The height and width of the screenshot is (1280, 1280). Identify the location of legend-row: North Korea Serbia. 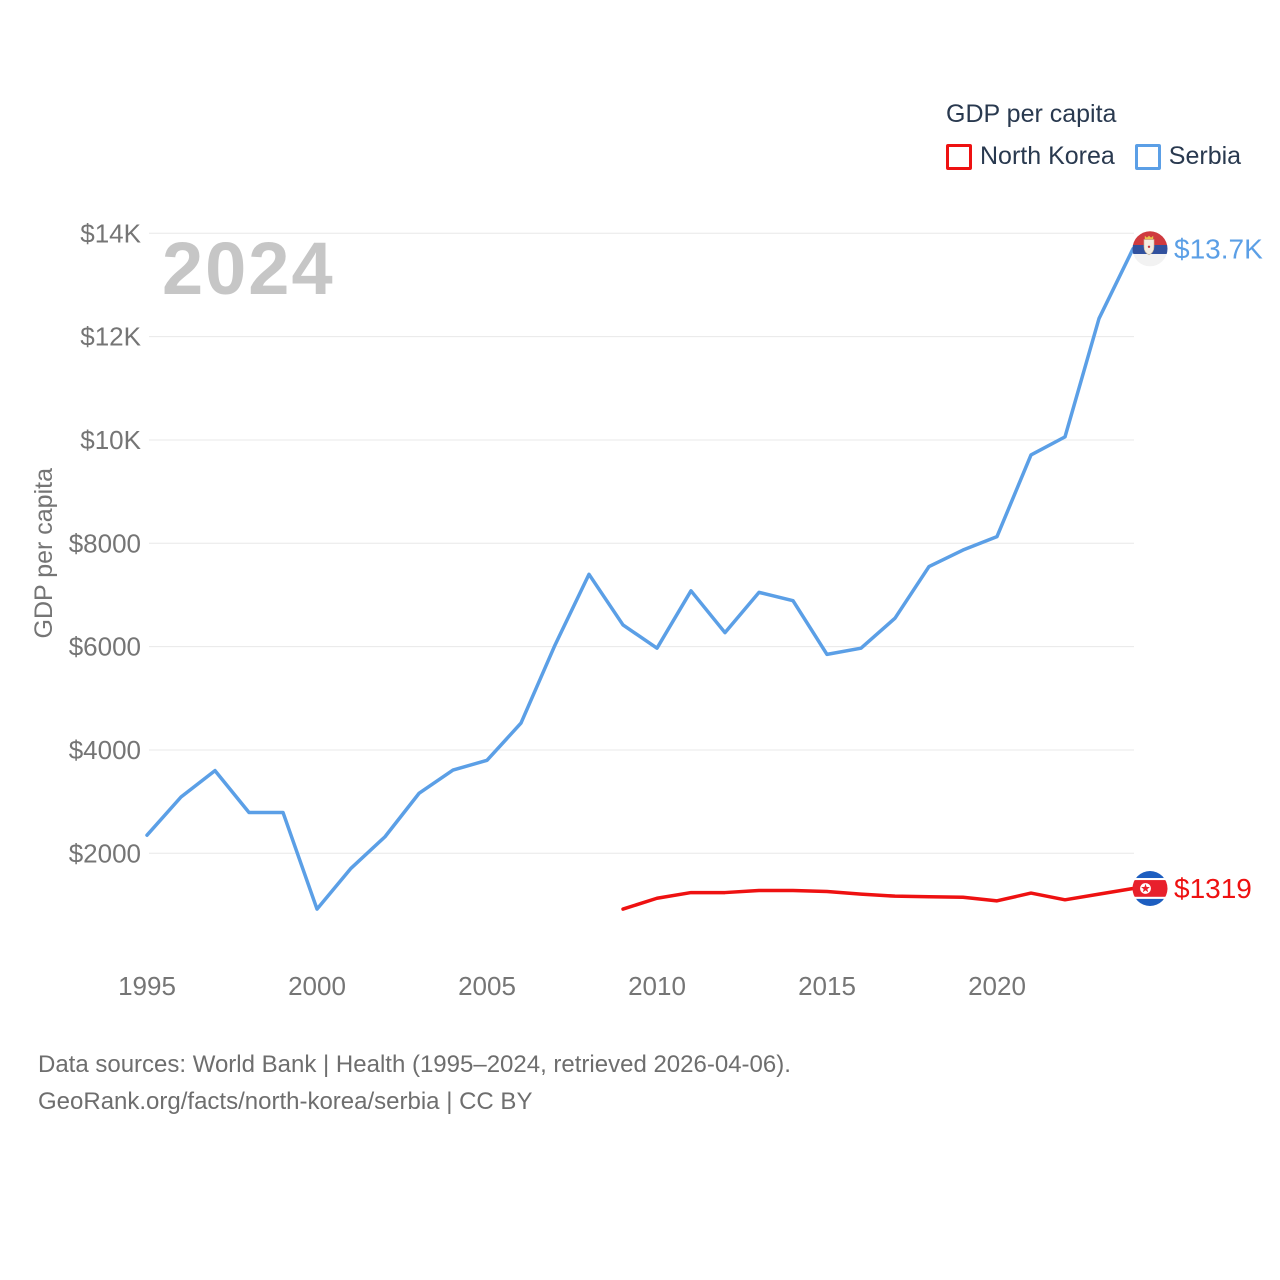
(1093, 156).